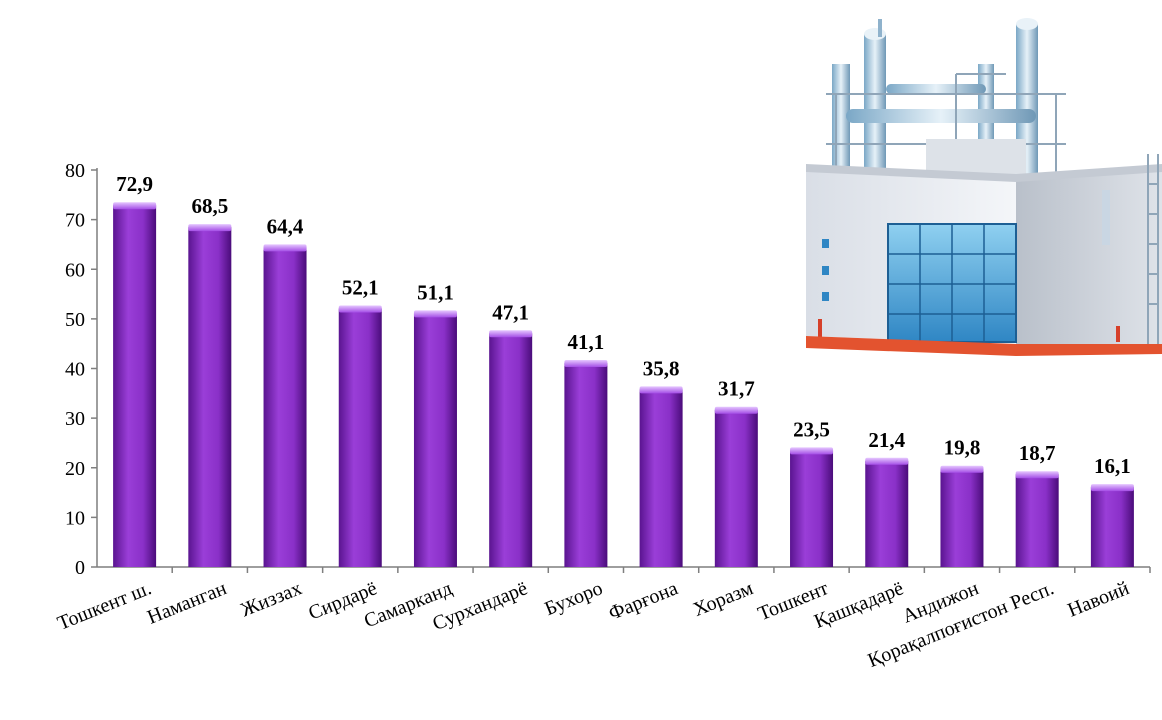 Image resolution: width=1162 pixels, height=720 pixels. What do you see at coordinates (1099, 599) in the screenshot?
I see `category-label: Навоий` at bounding box center [1099, 599].